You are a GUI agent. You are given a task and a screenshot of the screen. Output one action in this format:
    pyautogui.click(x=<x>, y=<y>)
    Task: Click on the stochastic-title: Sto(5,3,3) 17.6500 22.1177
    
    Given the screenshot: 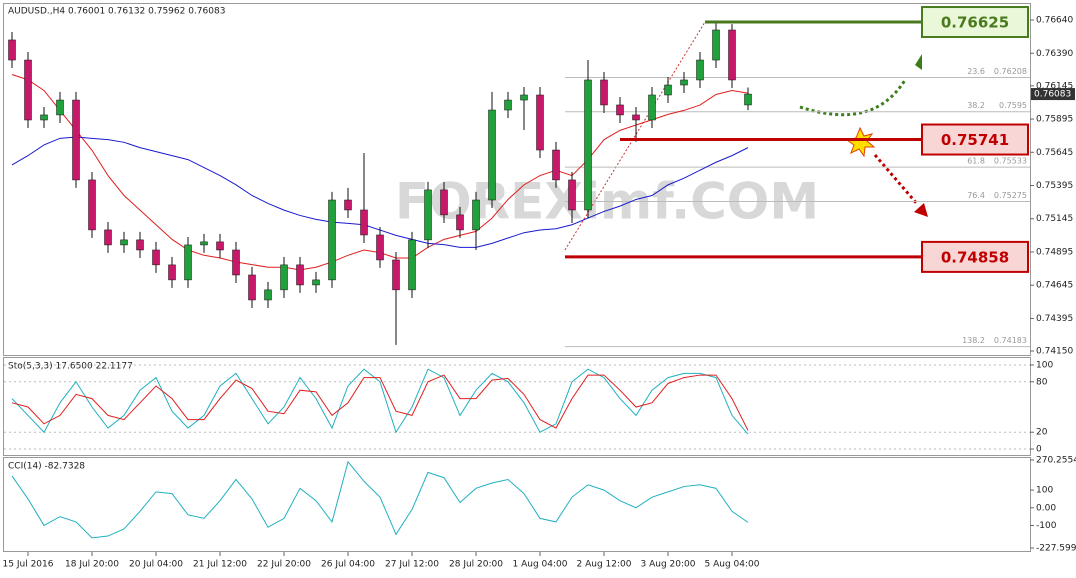 What is the action you would take?
    pyautogui.click(x=70, y=367)
    